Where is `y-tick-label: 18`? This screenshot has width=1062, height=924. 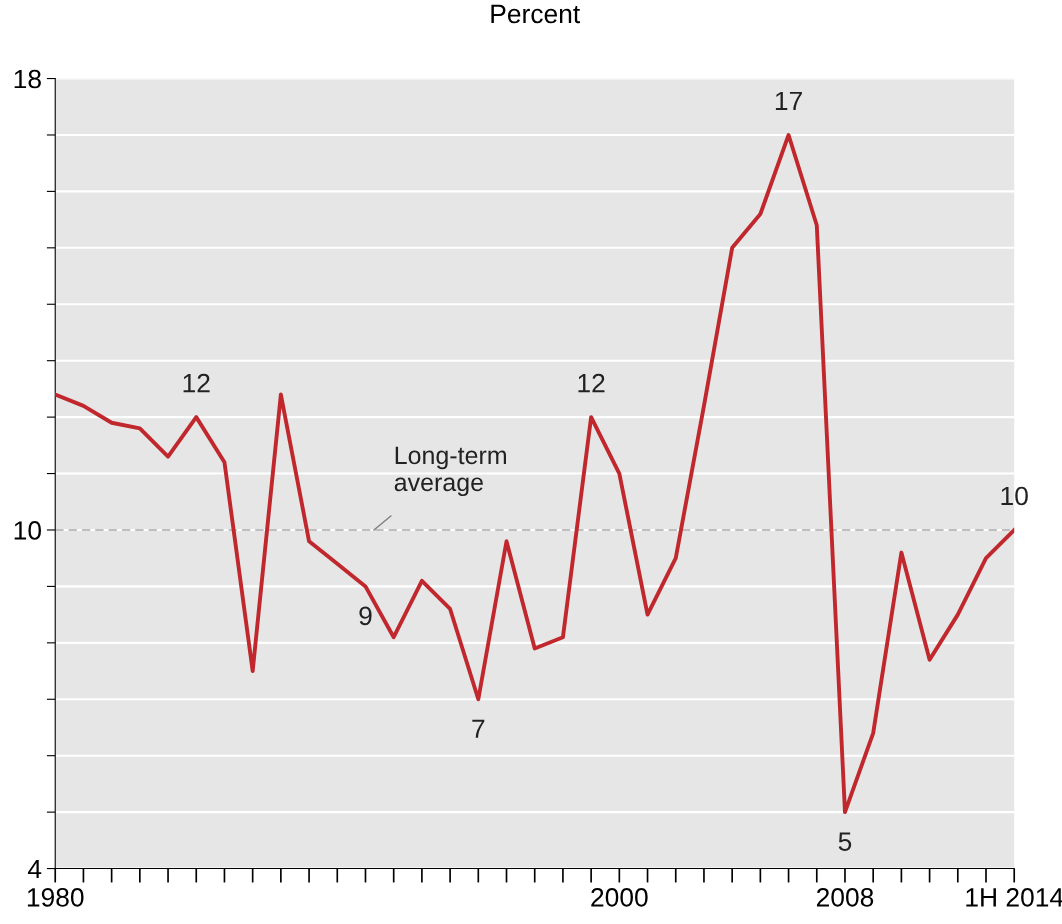 y-tick-label: 18 is located at coordinates (27, 79).